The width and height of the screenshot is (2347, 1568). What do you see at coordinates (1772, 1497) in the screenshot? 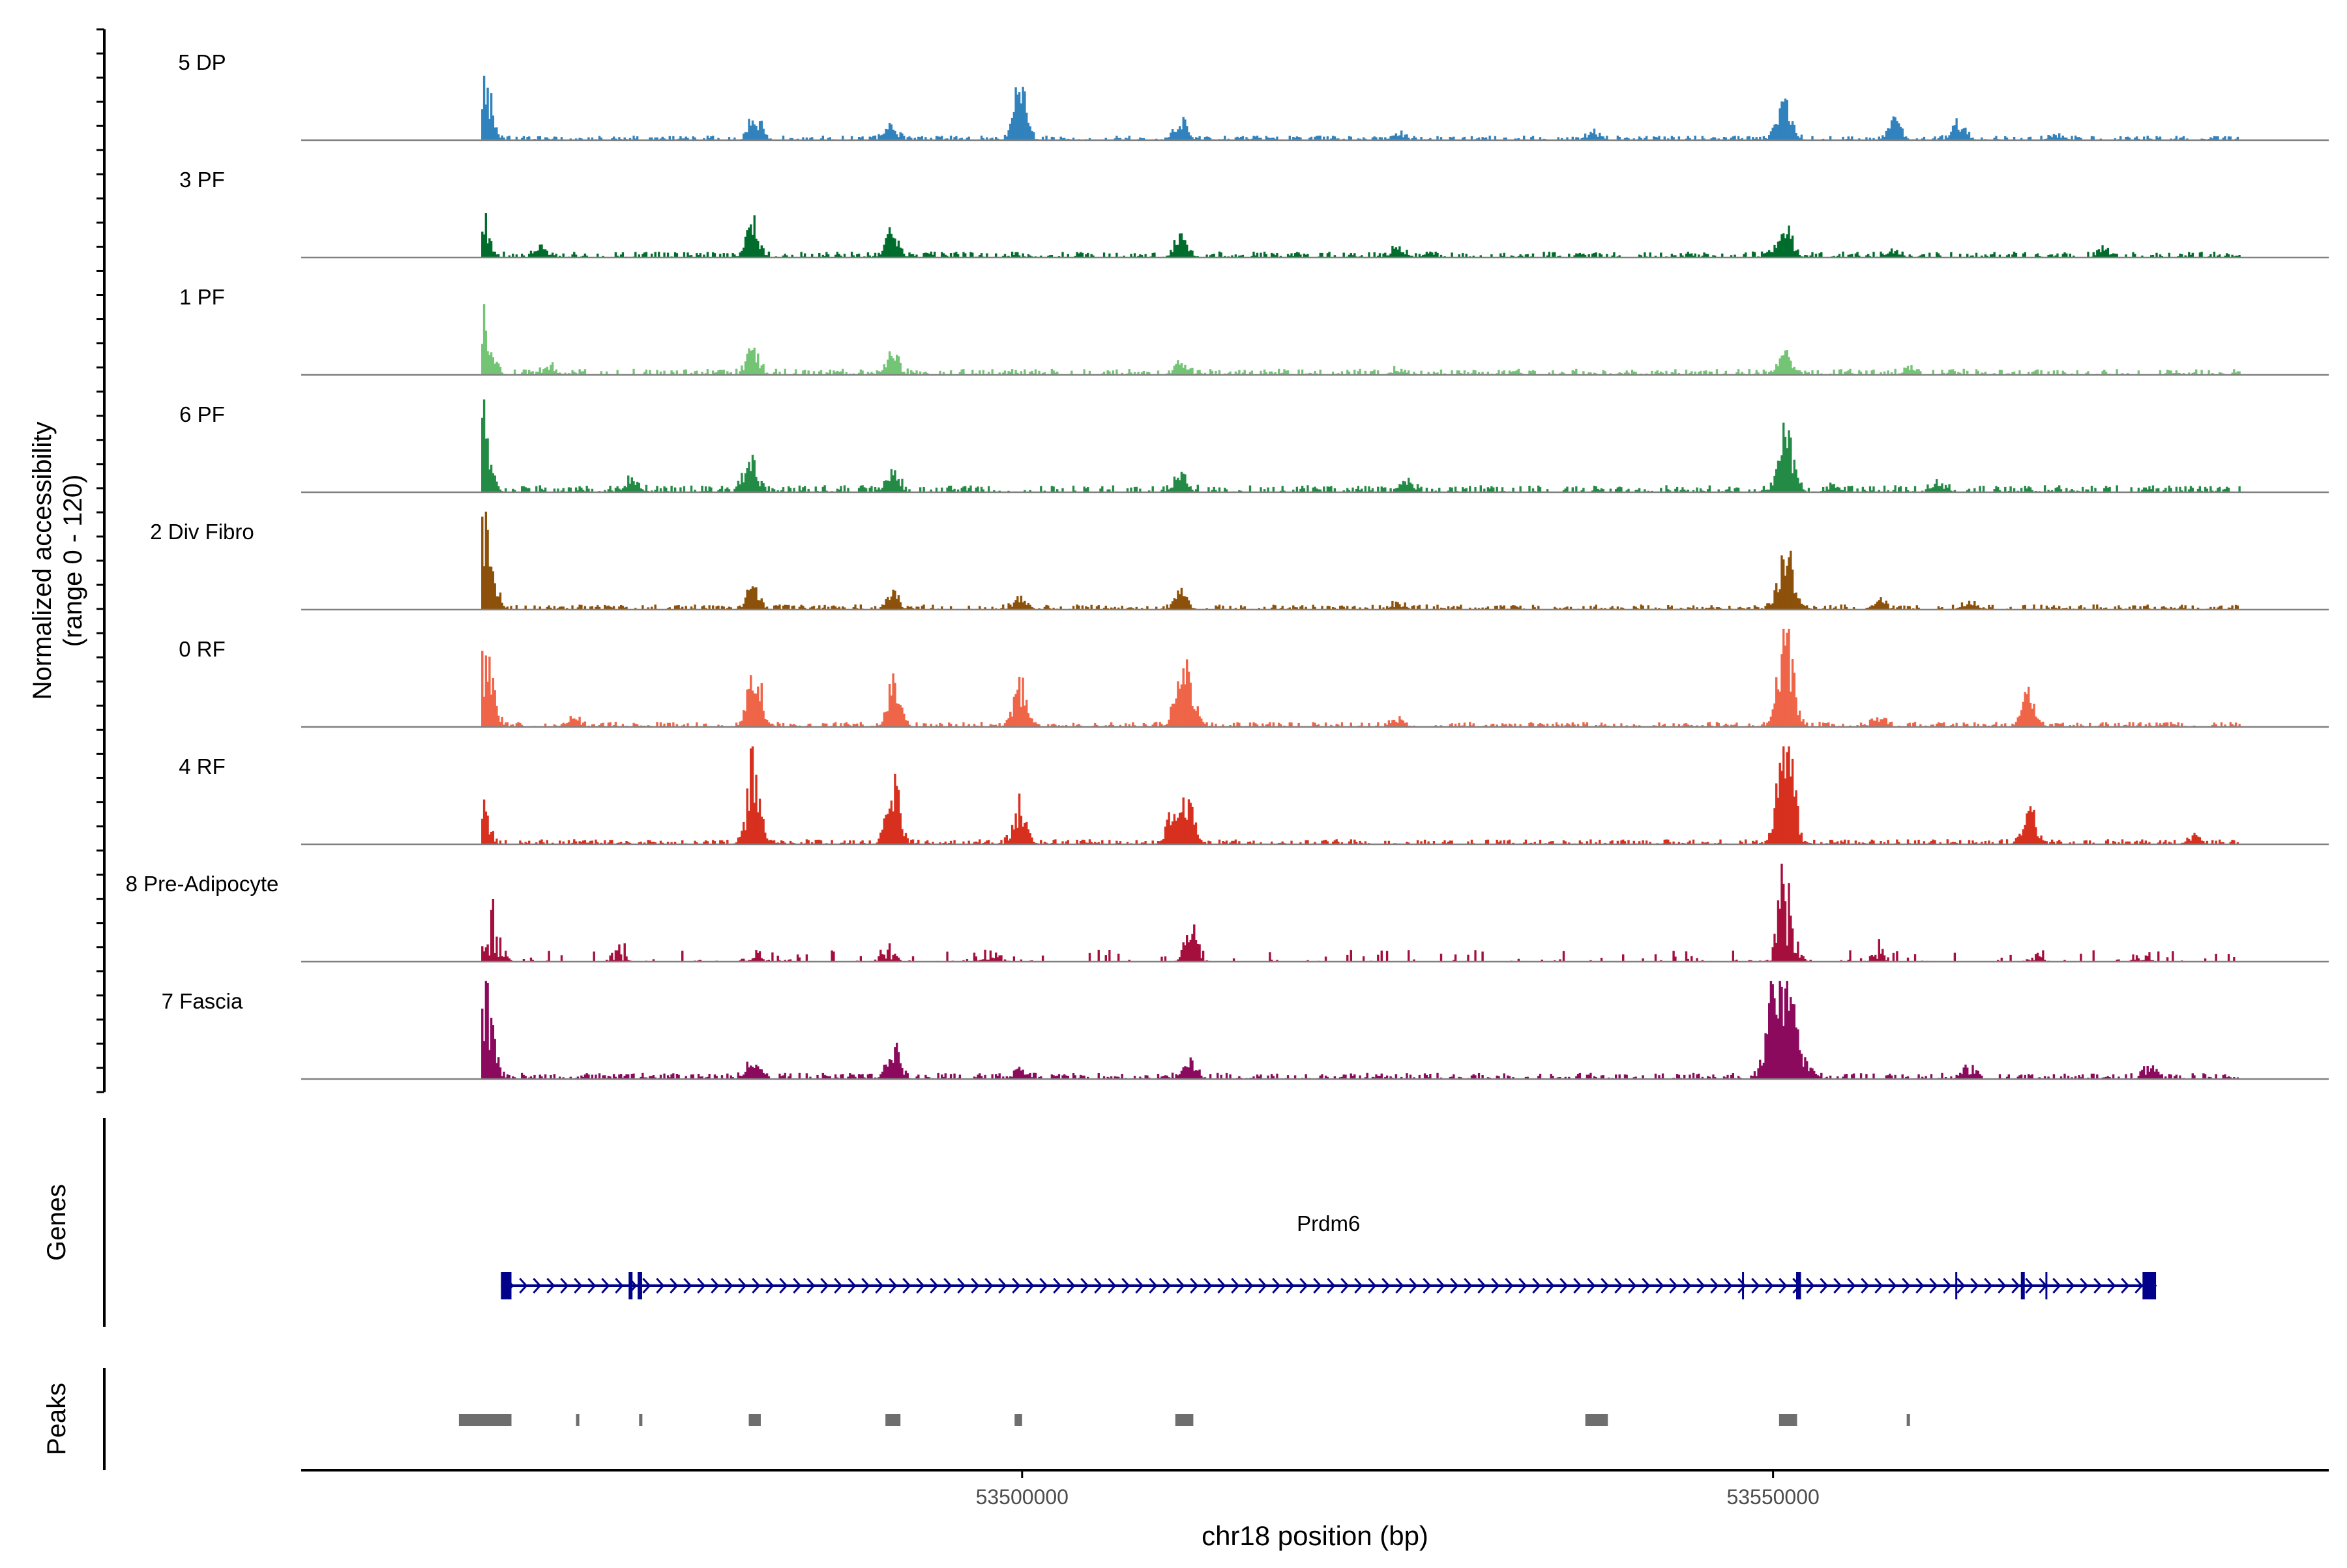
I see `x-tick-label: 53550000` at bounding box center [1772, 1497].